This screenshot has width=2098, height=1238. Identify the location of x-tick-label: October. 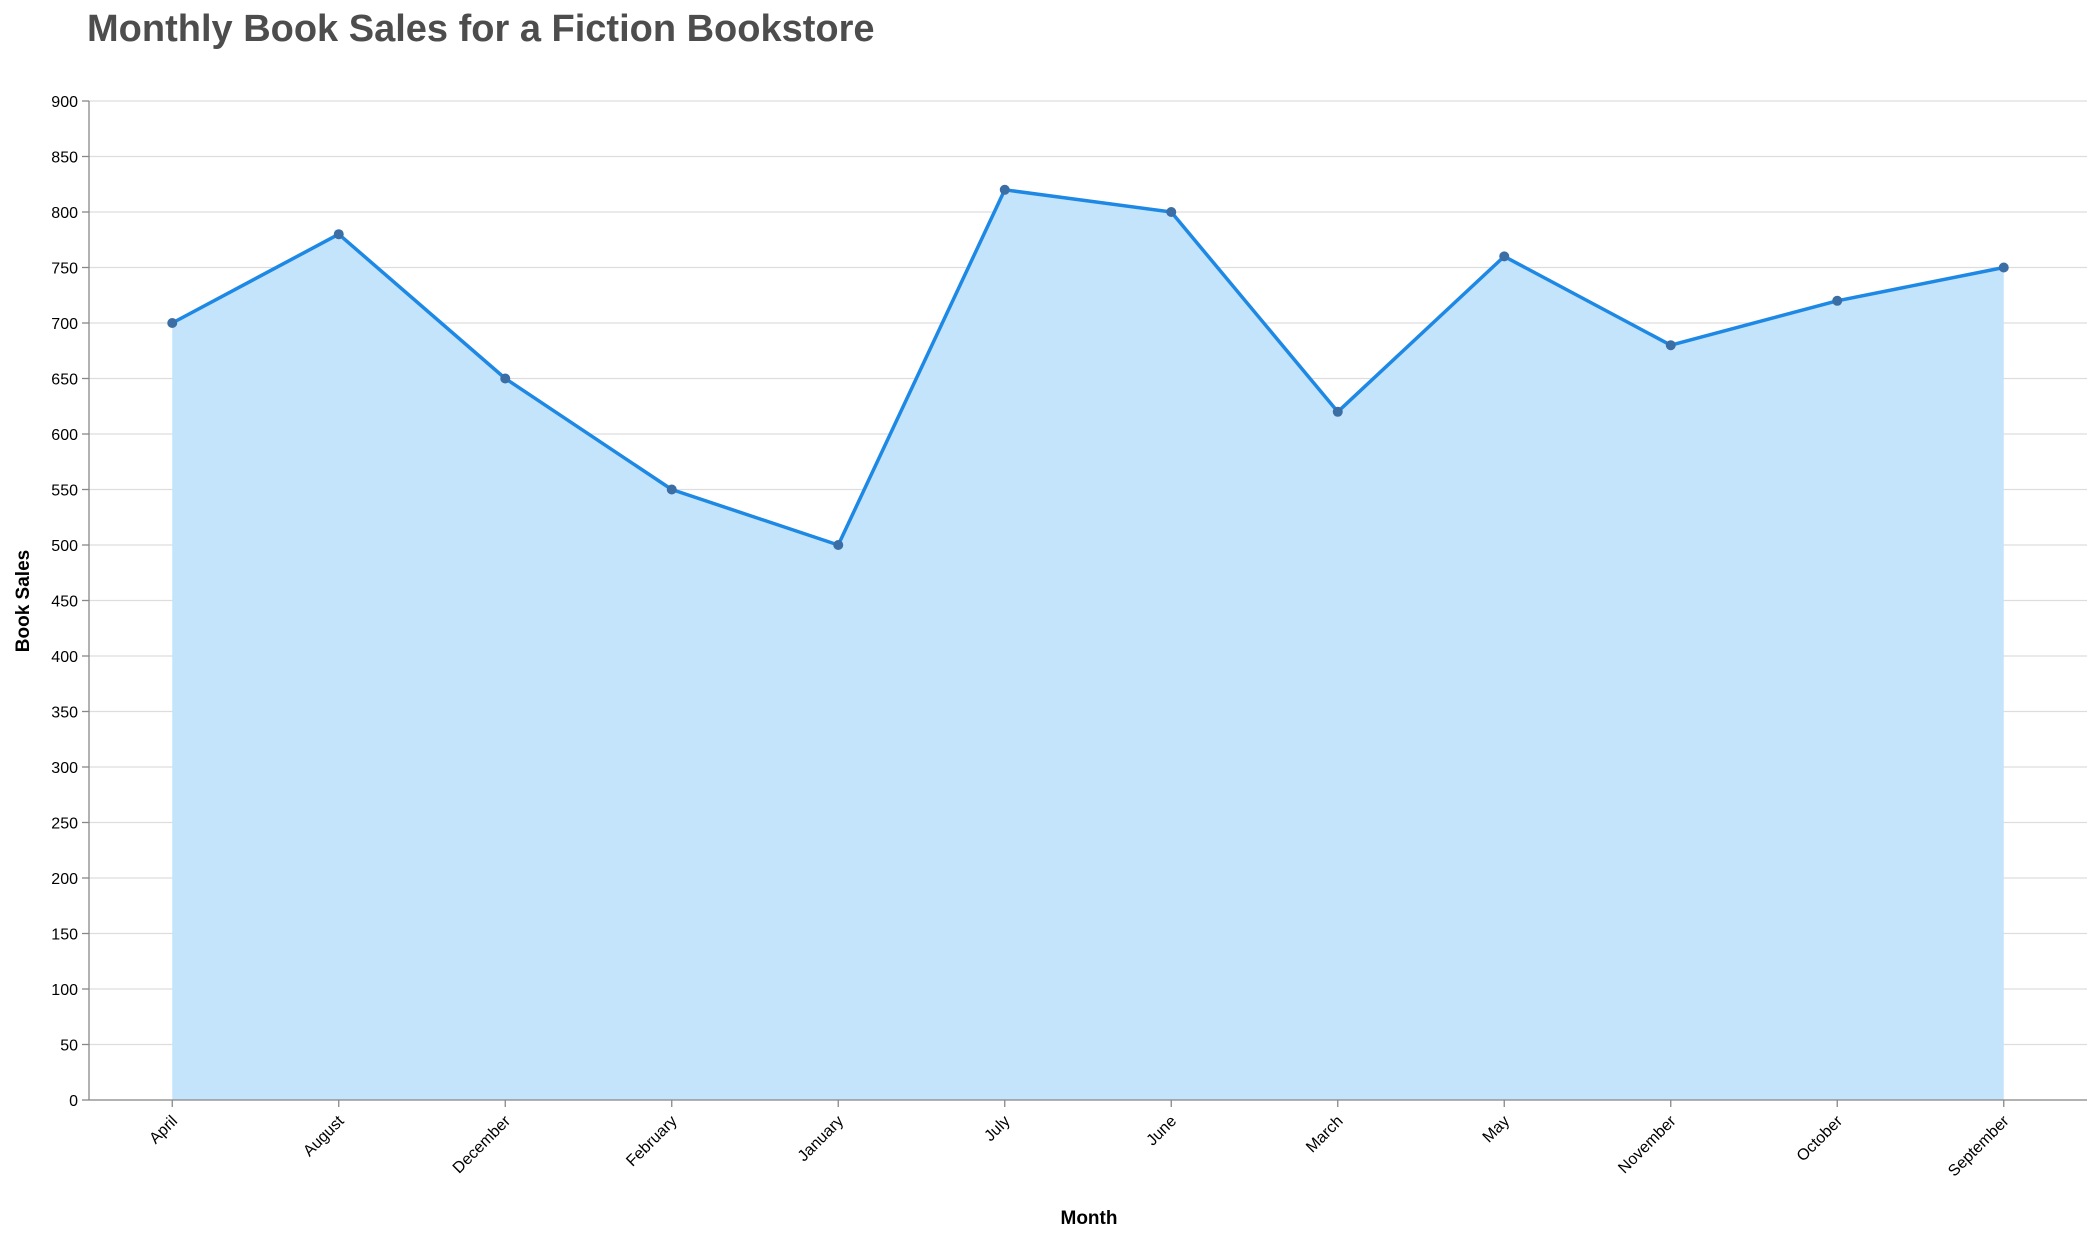
(1820, 1138).